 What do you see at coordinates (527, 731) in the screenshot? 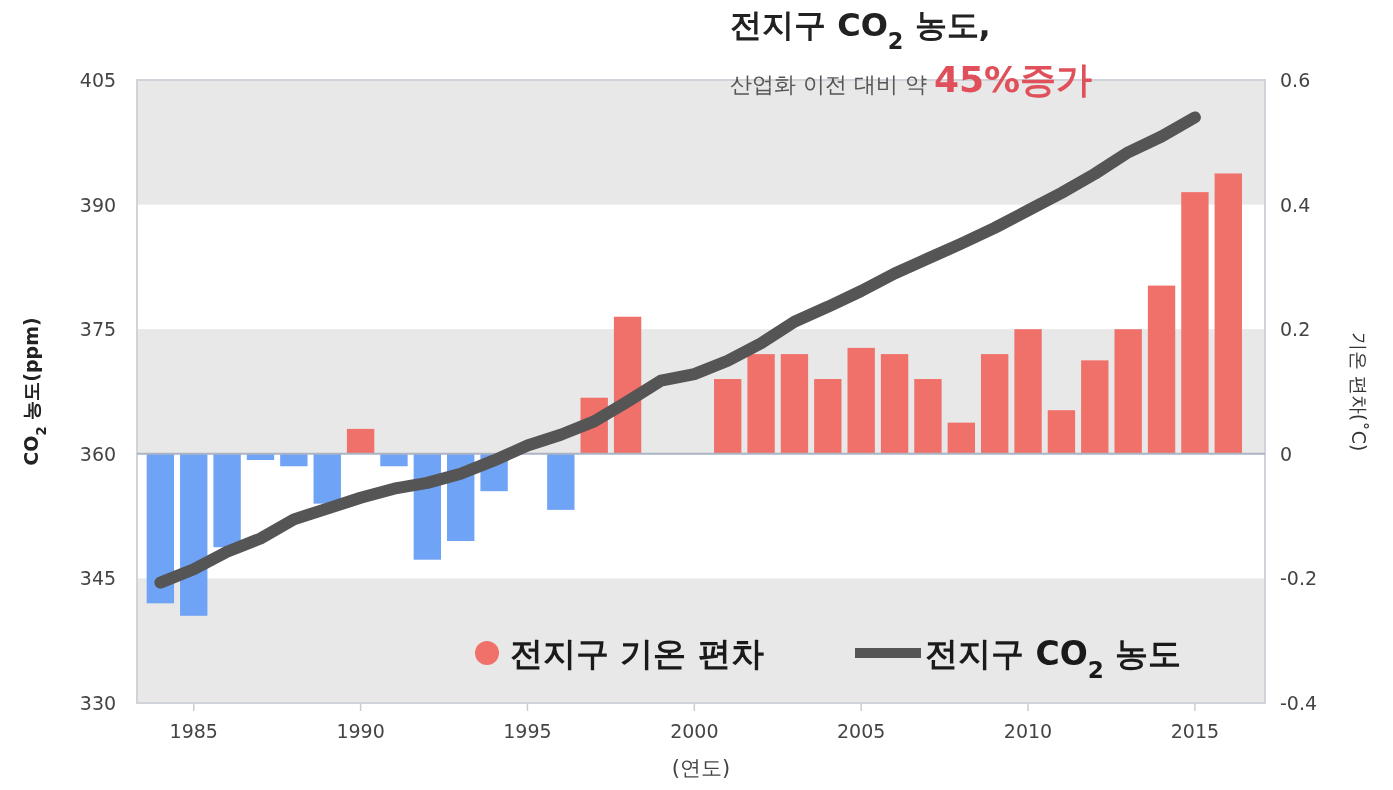
I see `x-tick-label: 1995` at bounding box center [527, 731].